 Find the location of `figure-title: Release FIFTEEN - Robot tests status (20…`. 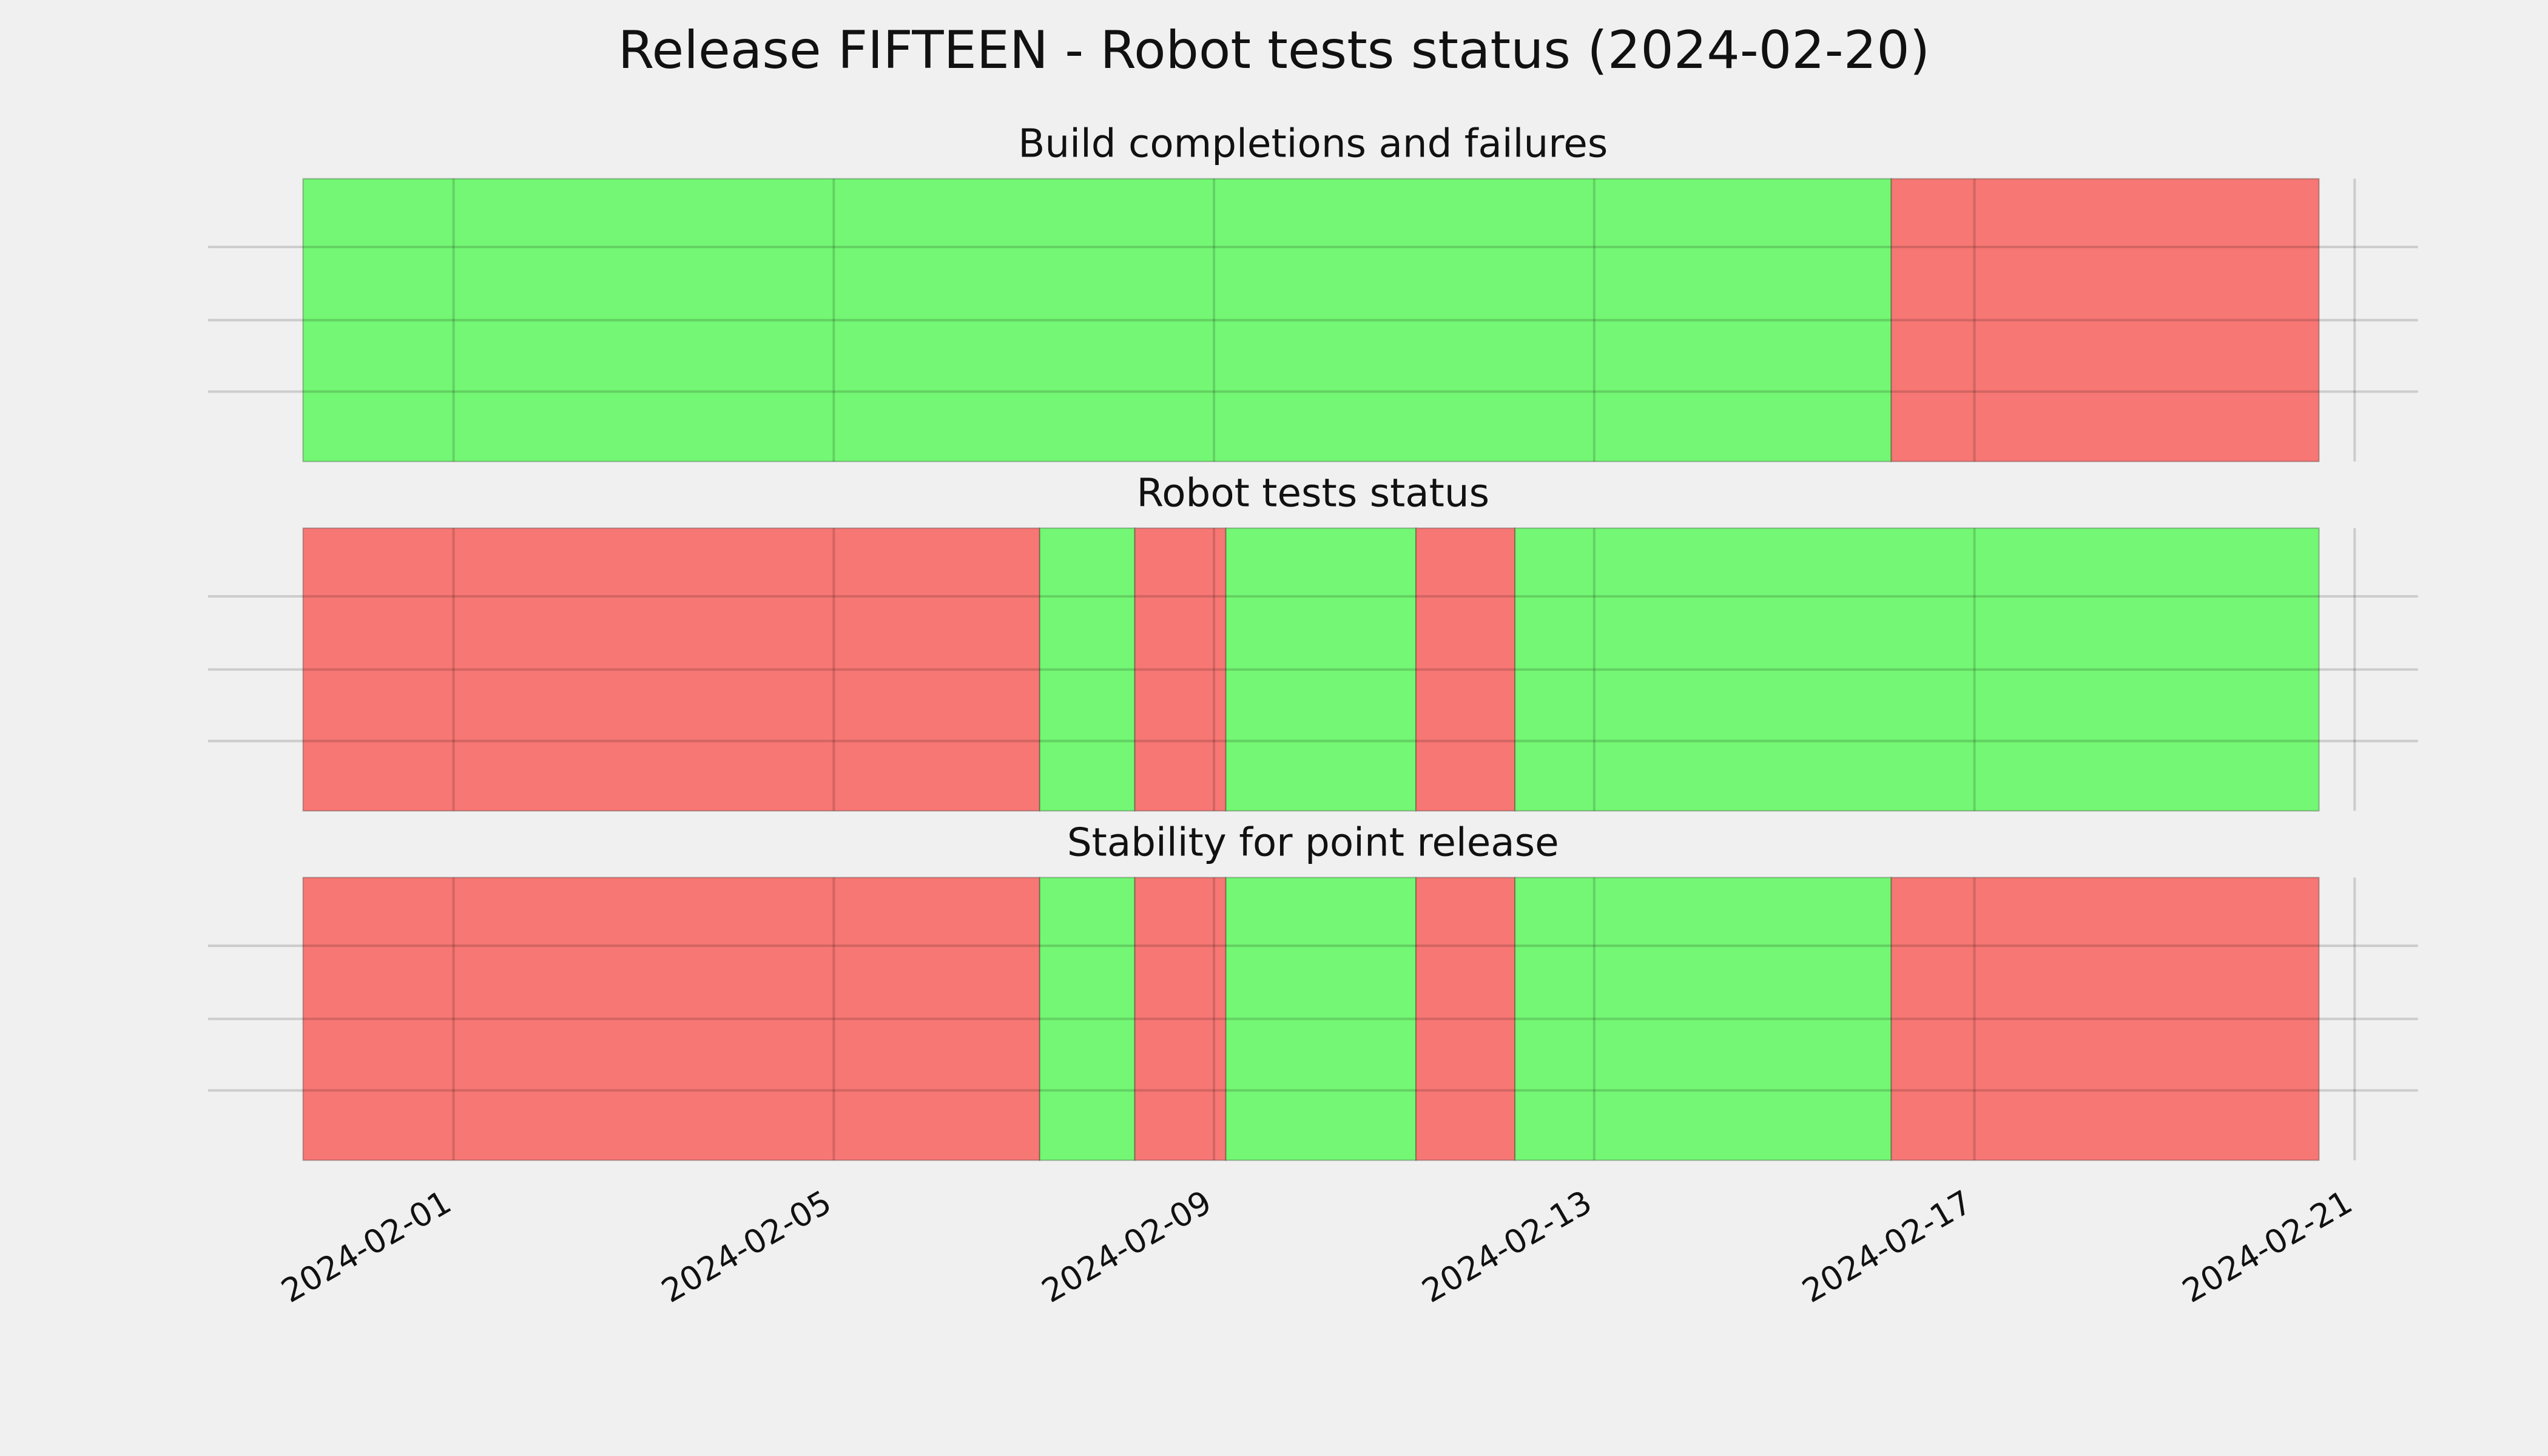

figure-title: Release FIFTEEN - Robot tests status (20… is located at coordinates (1274, 50).